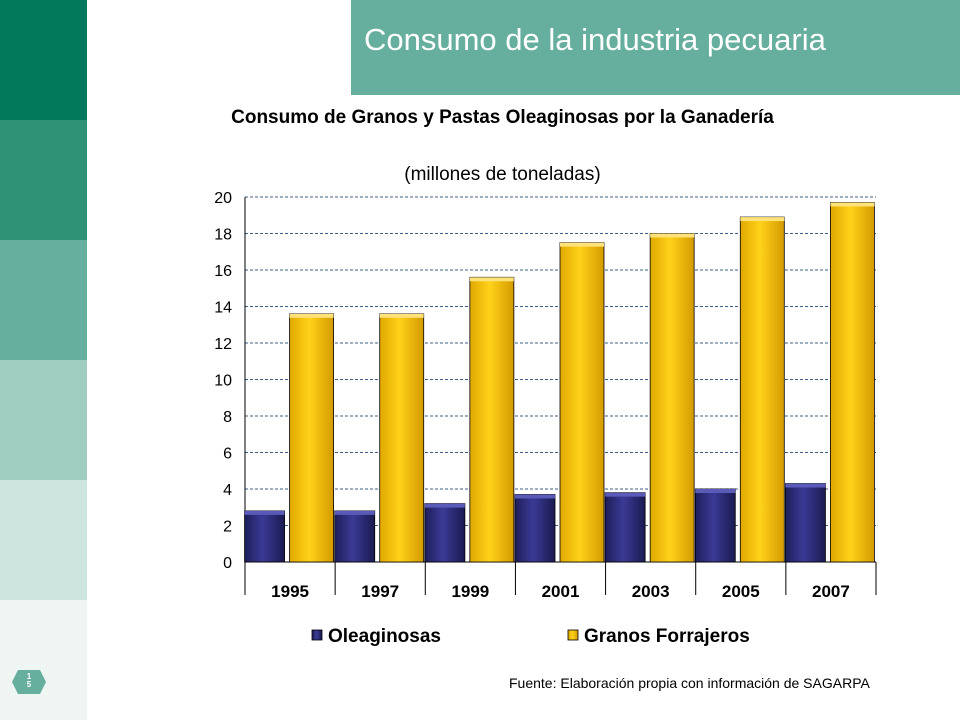 The height and width of the screenshot is (720, 960). I want to click on y-tick-label: 6, so click(227, 454).